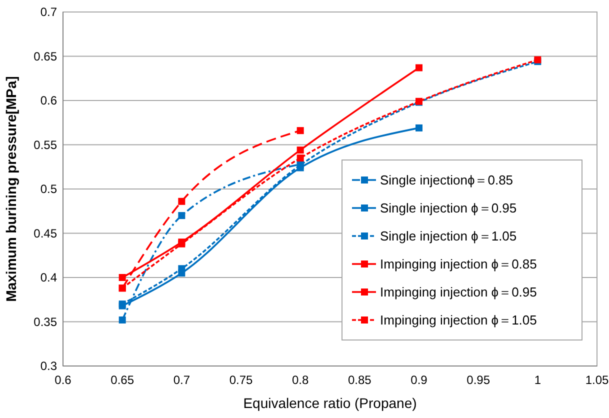 Image resolution: width=609 pixels, height=418 pixels. I want to click on legend-label: Impinging injection ϕ＝1.05, so click(458, 320).